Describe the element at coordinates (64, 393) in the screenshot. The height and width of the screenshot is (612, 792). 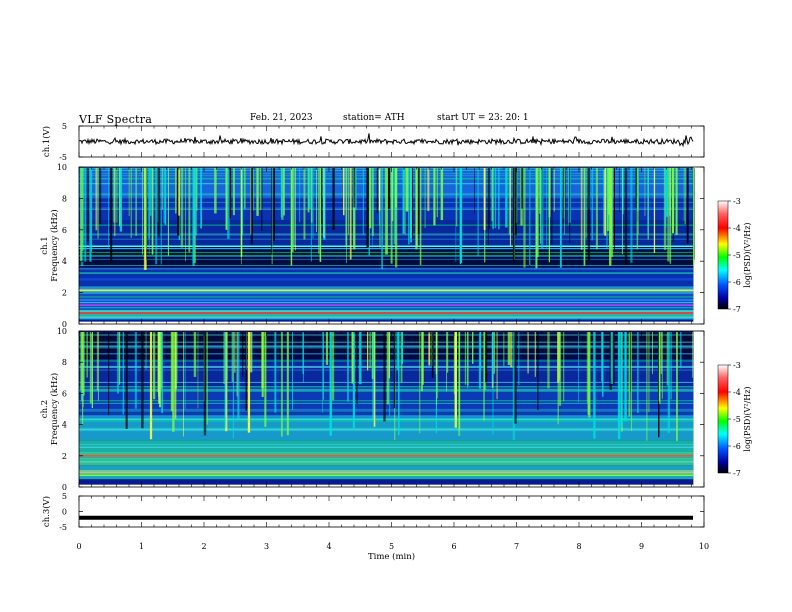
I see `y-tick-label: 6` at that location.